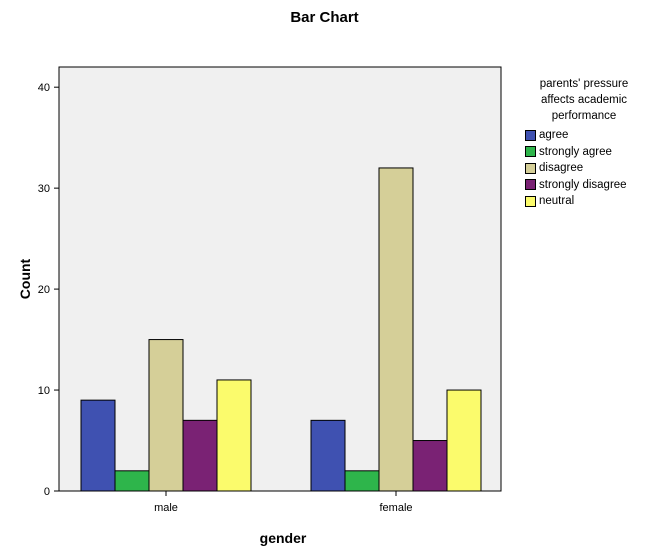 The width and height of the screenshot is (649, 548). What do you see at coordinates (584, 116) in the screenshot?
I see `legend-title-line: performance` at bounding box center [584, 116].